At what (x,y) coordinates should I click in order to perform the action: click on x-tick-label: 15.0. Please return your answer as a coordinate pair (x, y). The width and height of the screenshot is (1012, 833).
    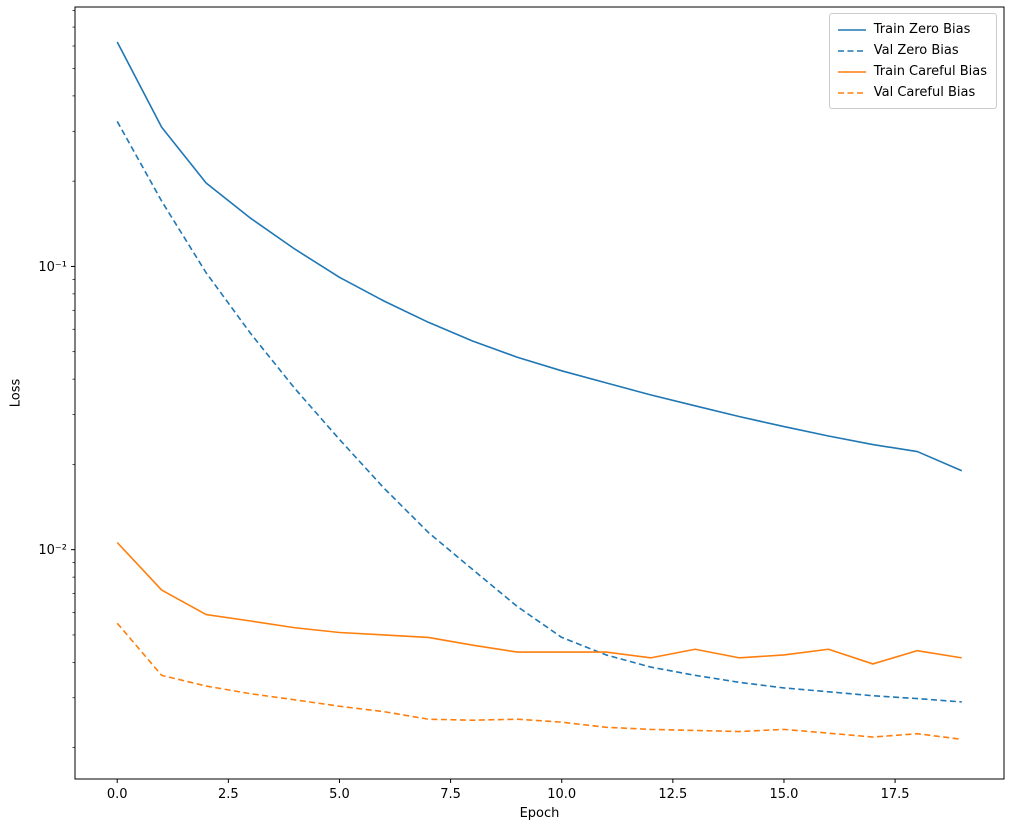
    Looking at the image, I should click on (783, 794).